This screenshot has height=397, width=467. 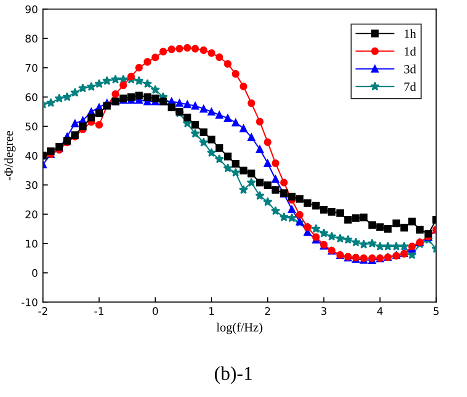 What do you see at coordinates (239, 328) in the screenshot?
I see `x-axis-title: log(f/Hz)` at bounding box center [239, 328].